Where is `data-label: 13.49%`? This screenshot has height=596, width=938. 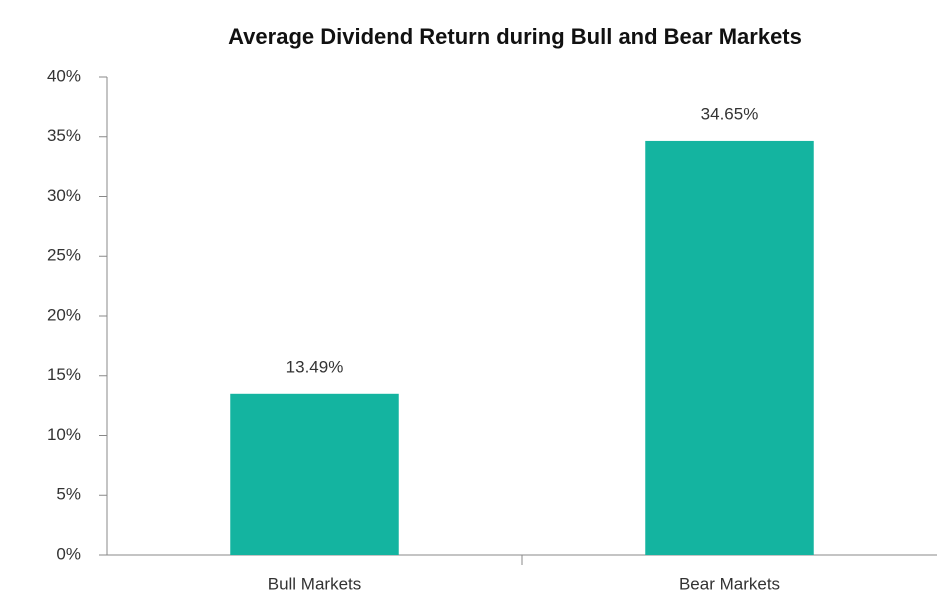
data-label: 13.49% is located at coordinates (315, 366).